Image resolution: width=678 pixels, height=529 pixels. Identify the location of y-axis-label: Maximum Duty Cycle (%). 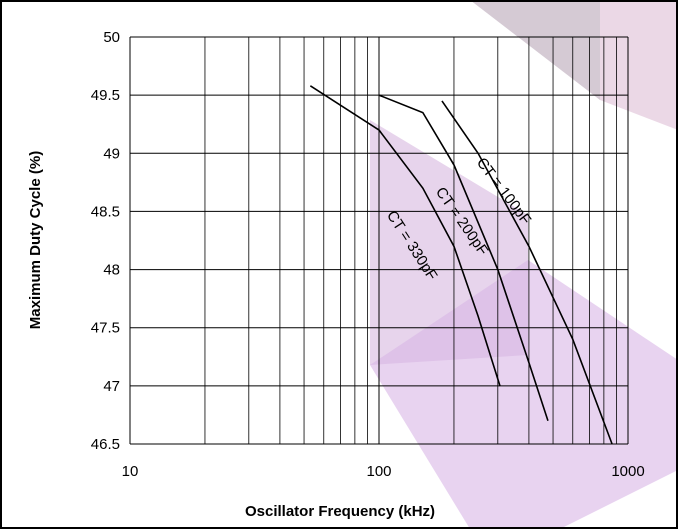
(35, 240).